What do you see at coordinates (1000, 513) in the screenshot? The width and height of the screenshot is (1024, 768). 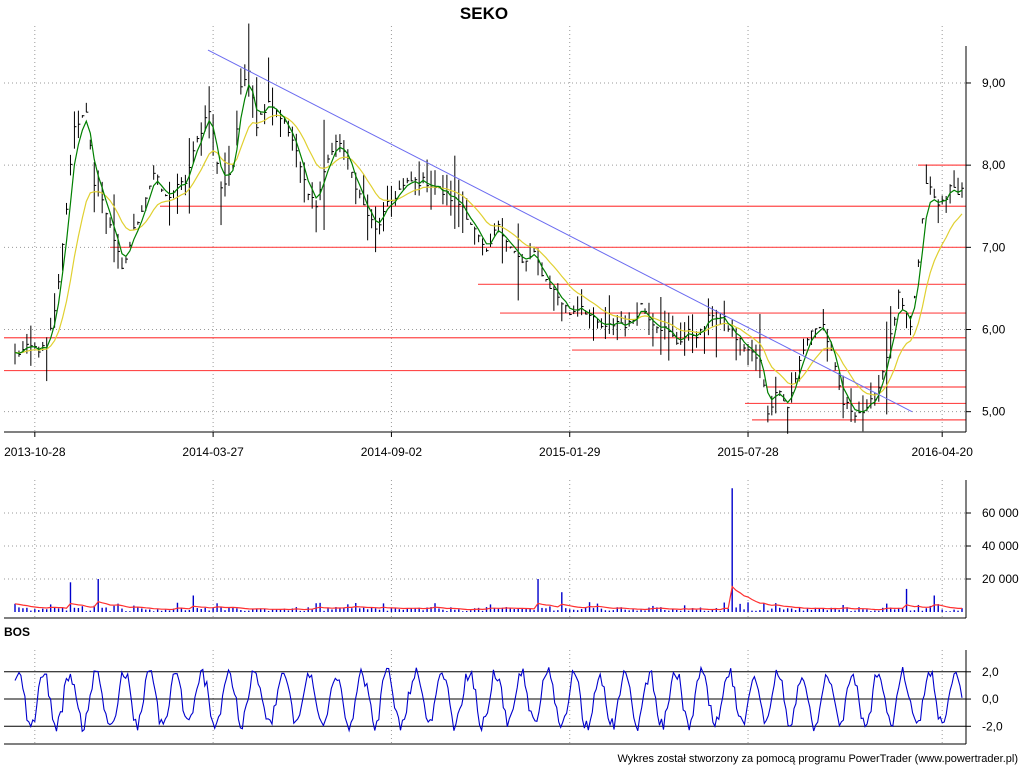 I see `y-tick-label: 60 000` at bounding box center [1000, 513].